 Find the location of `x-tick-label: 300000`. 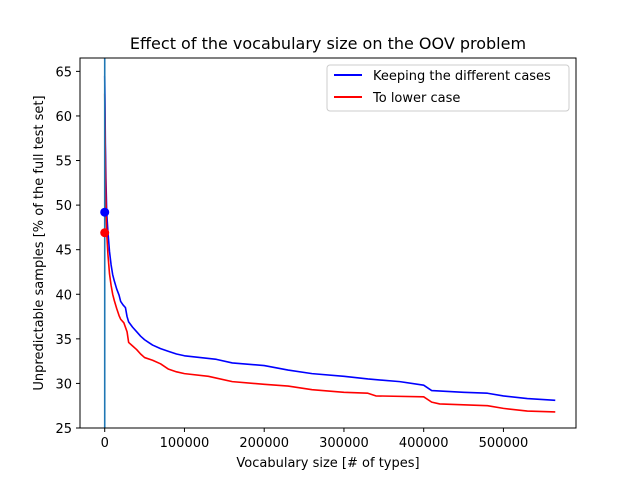

x-tick-label: 300000 is located at coordinates (344, 443).